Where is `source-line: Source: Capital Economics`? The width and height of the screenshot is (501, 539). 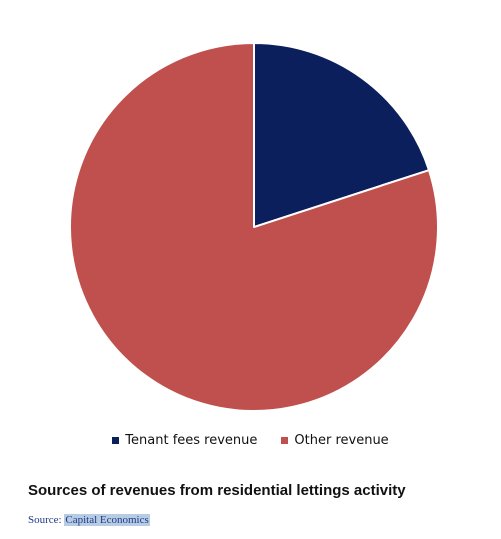
source-line: Source: Capital Economics is located at coordinates (89, 520).